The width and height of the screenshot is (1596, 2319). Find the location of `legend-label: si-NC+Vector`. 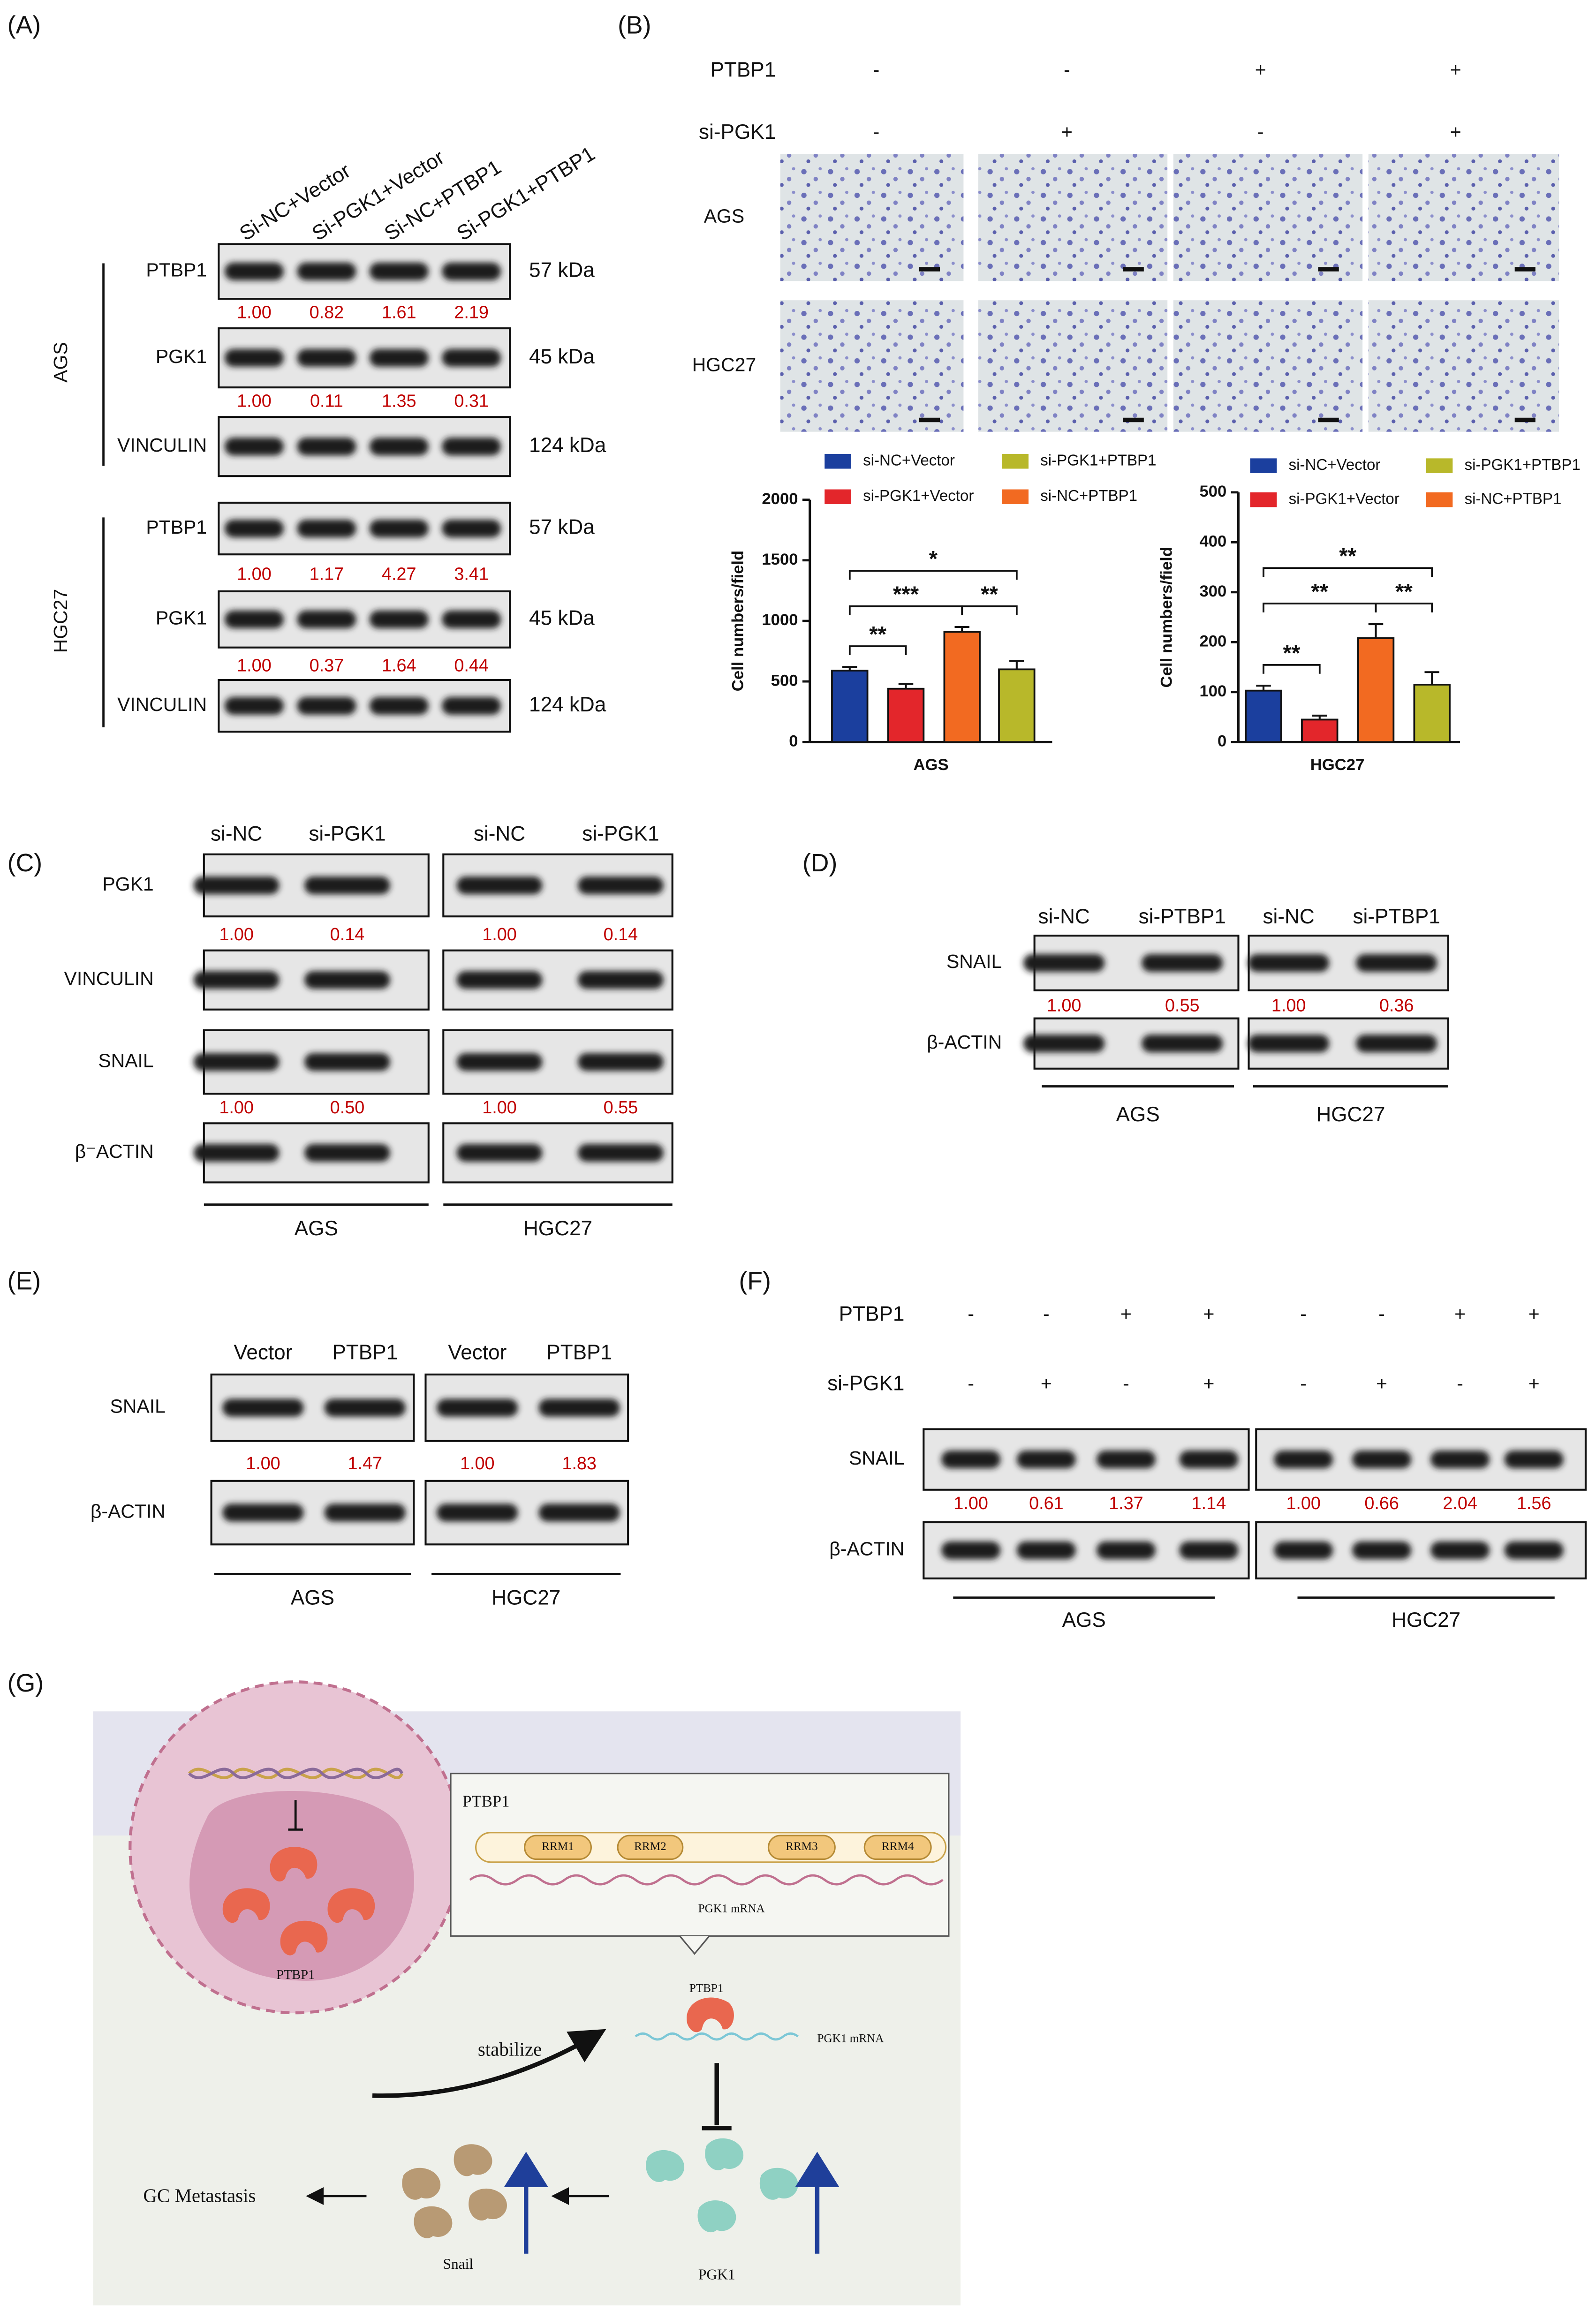

legend-label: si-NC+Vector is located at coordinates (1335, 465).